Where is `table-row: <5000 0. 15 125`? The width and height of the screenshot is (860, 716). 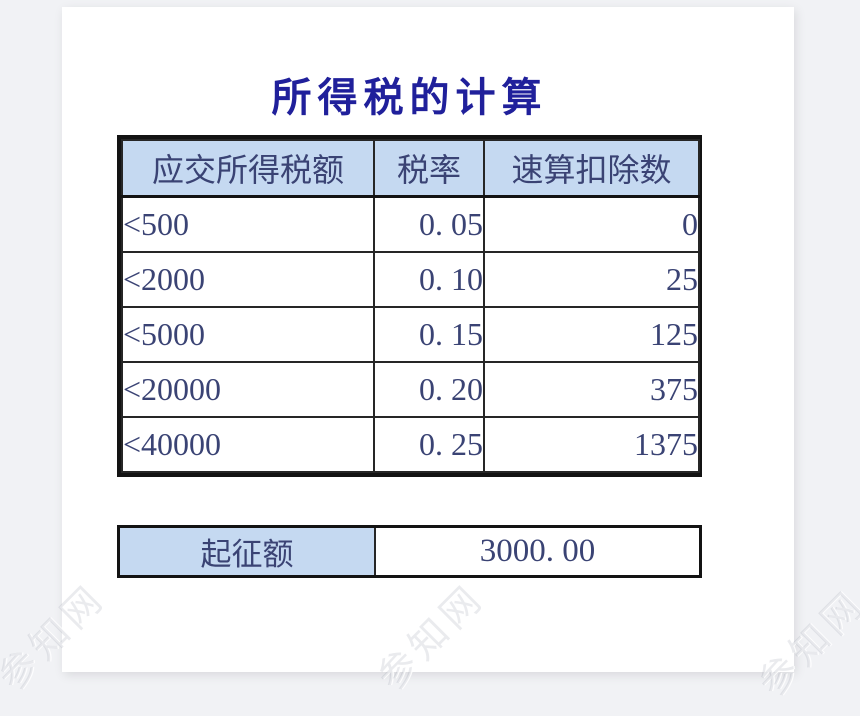
table-row: <5000 0. 15 125 is located at coordinates (410, 334).